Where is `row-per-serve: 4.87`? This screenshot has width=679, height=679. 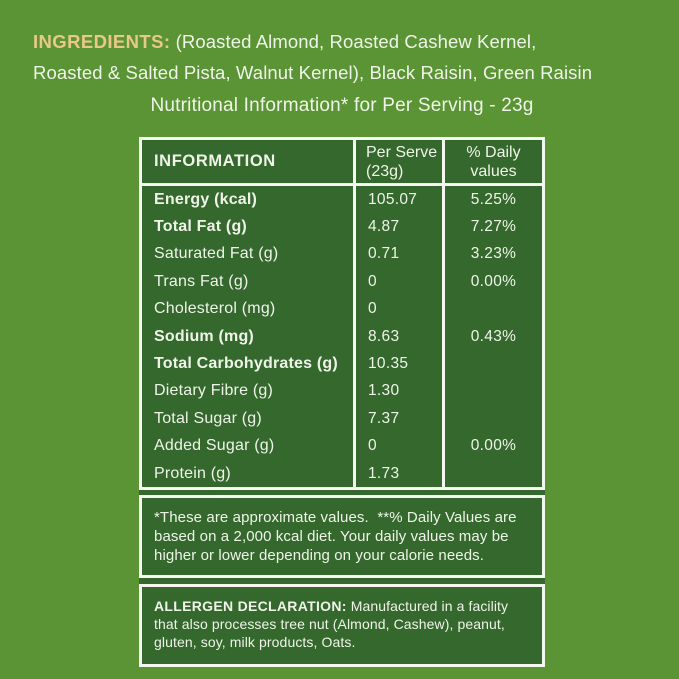
row-per-serve: 4.87 is located at coordinates (397, 227).